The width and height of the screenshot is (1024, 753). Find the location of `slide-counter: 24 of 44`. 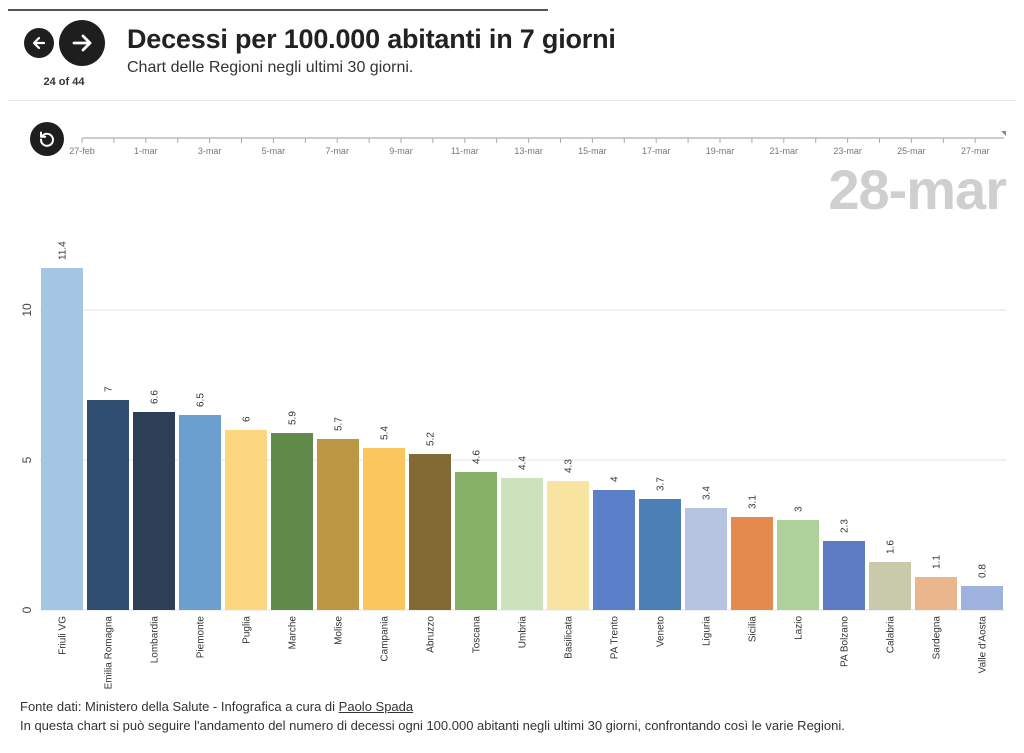

slide-counter: 24 of 44 is located at coordinates (64, 82).